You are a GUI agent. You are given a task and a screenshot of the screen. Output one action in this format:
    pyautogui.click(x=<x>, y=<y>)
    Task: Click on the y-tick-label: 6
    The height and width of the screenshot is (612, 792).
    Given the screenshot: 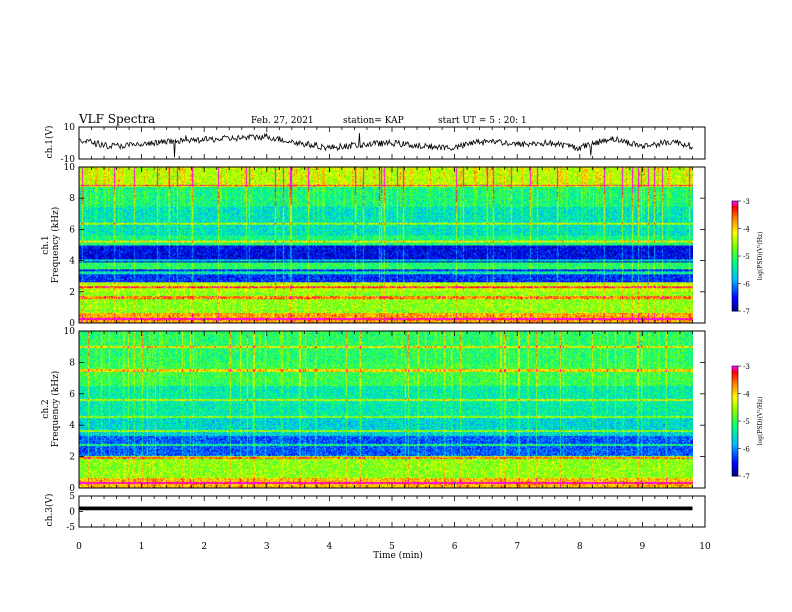 What is the action you would take?
    pyautogui.click(x=72, y=230)
    